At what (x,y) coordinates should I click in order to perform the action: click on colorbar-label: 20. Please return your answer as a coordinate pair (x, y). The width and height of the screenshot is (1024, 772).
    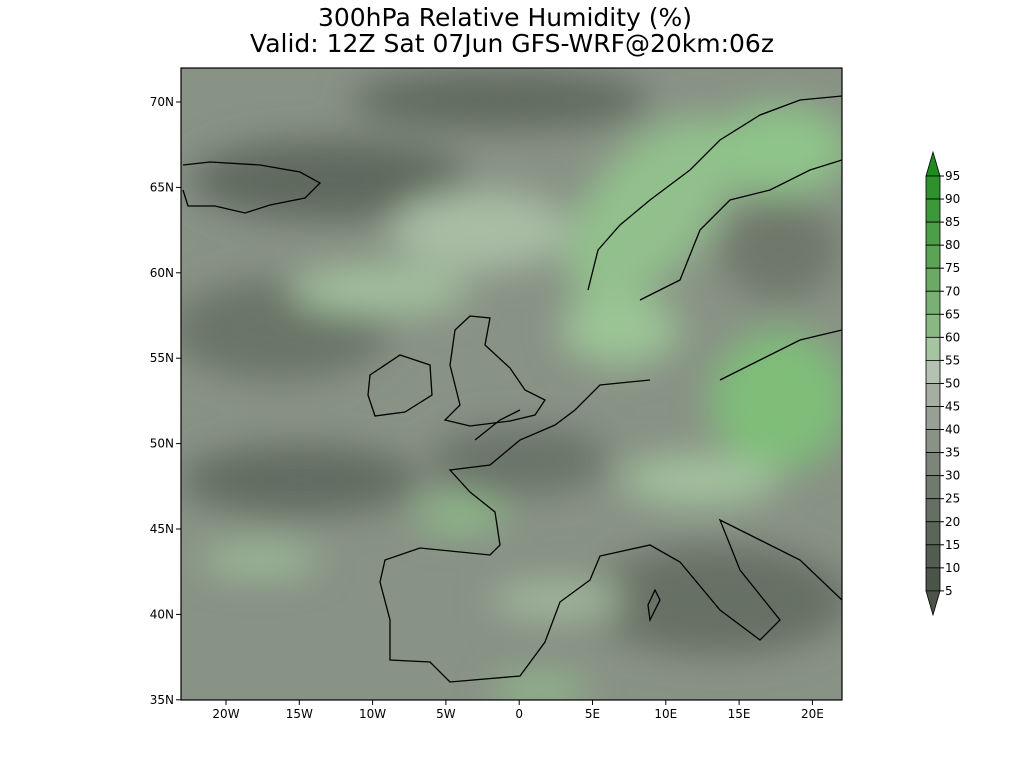
    Looking at the image, I should click on (952, 522).